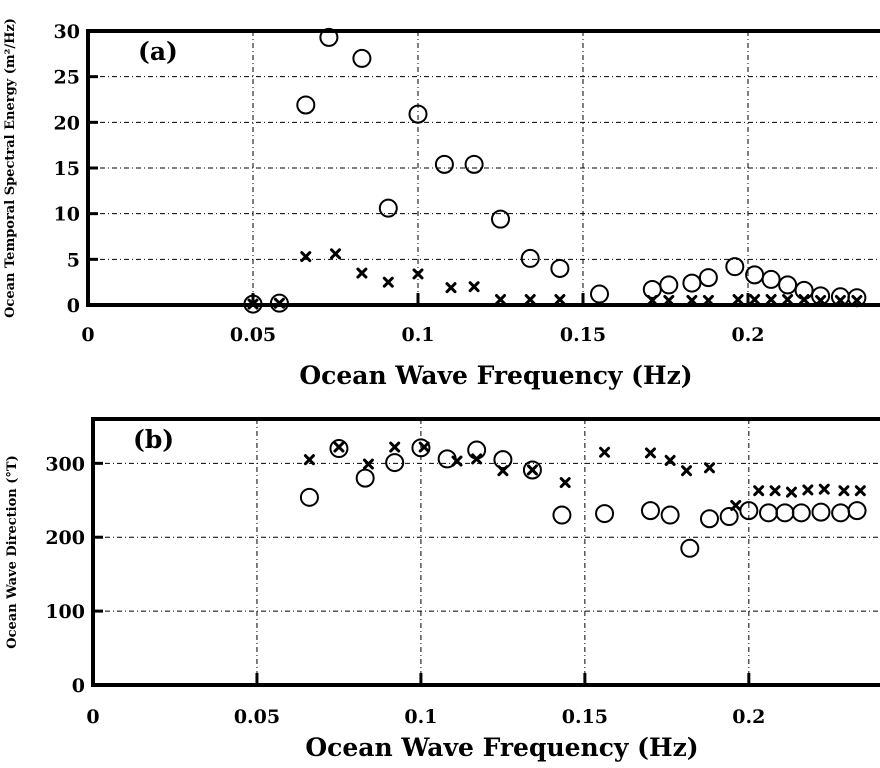 The image size is (880, 768). What do you see at coordinates (153, 439) in the screenshot?
I see `panel-label: (b)` at bounding box center [153, 439].